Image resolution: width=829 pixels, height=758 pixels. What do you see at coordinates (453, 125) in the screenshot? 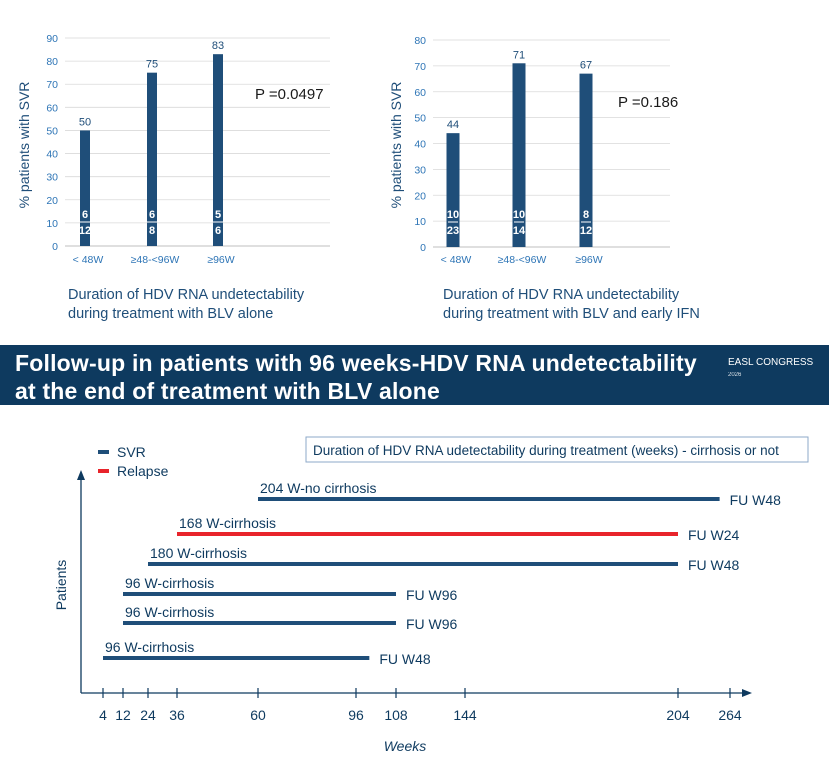
I see `bar-value-label: 44` at bounding box center [453, 125].